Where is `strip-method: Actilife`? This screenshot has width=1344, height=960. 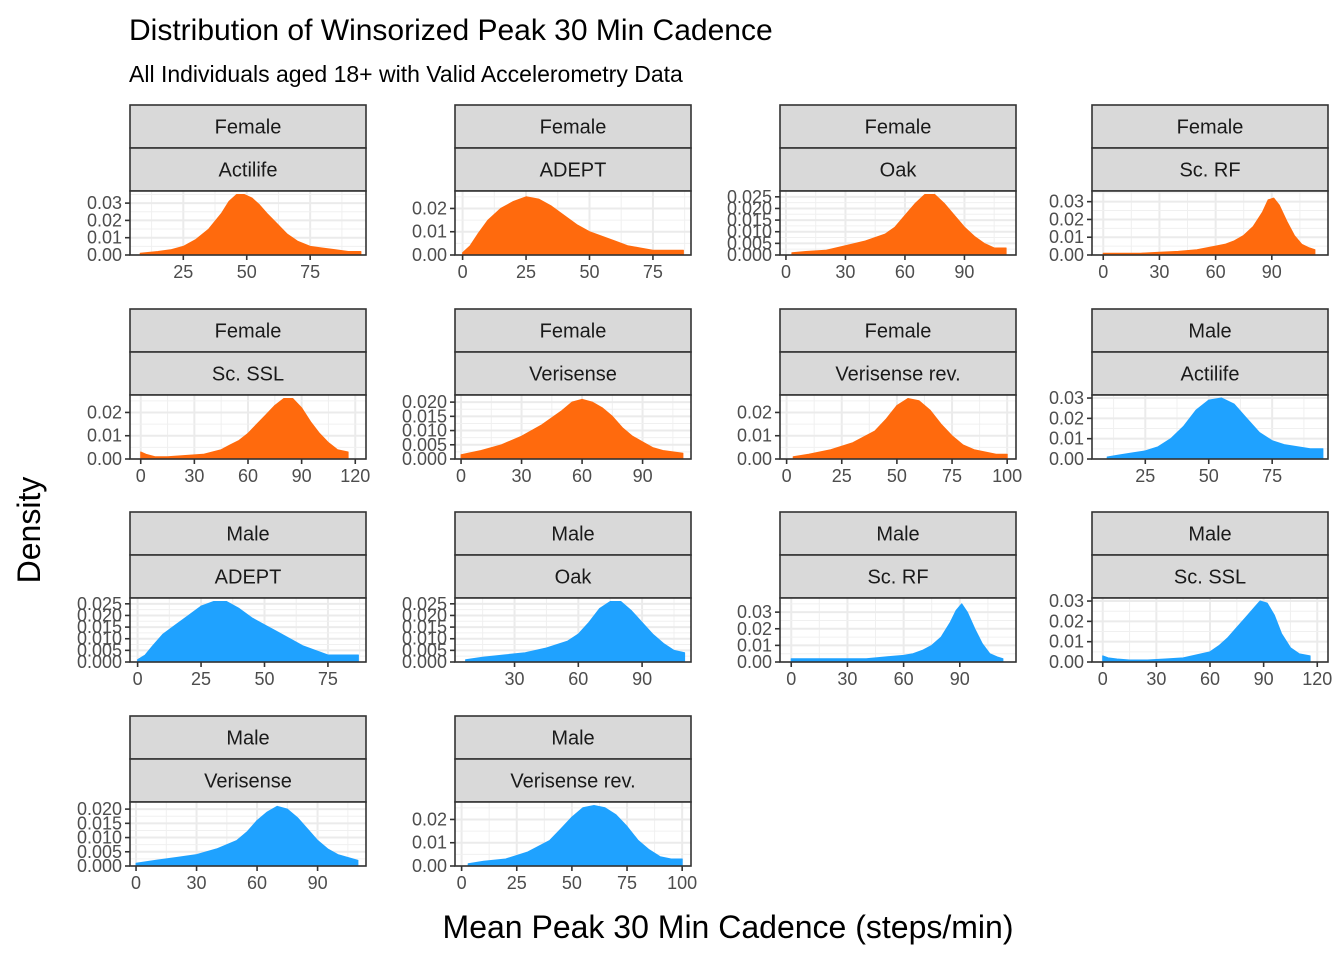
strip-method: Actilife is located at coordinates (248, 169).